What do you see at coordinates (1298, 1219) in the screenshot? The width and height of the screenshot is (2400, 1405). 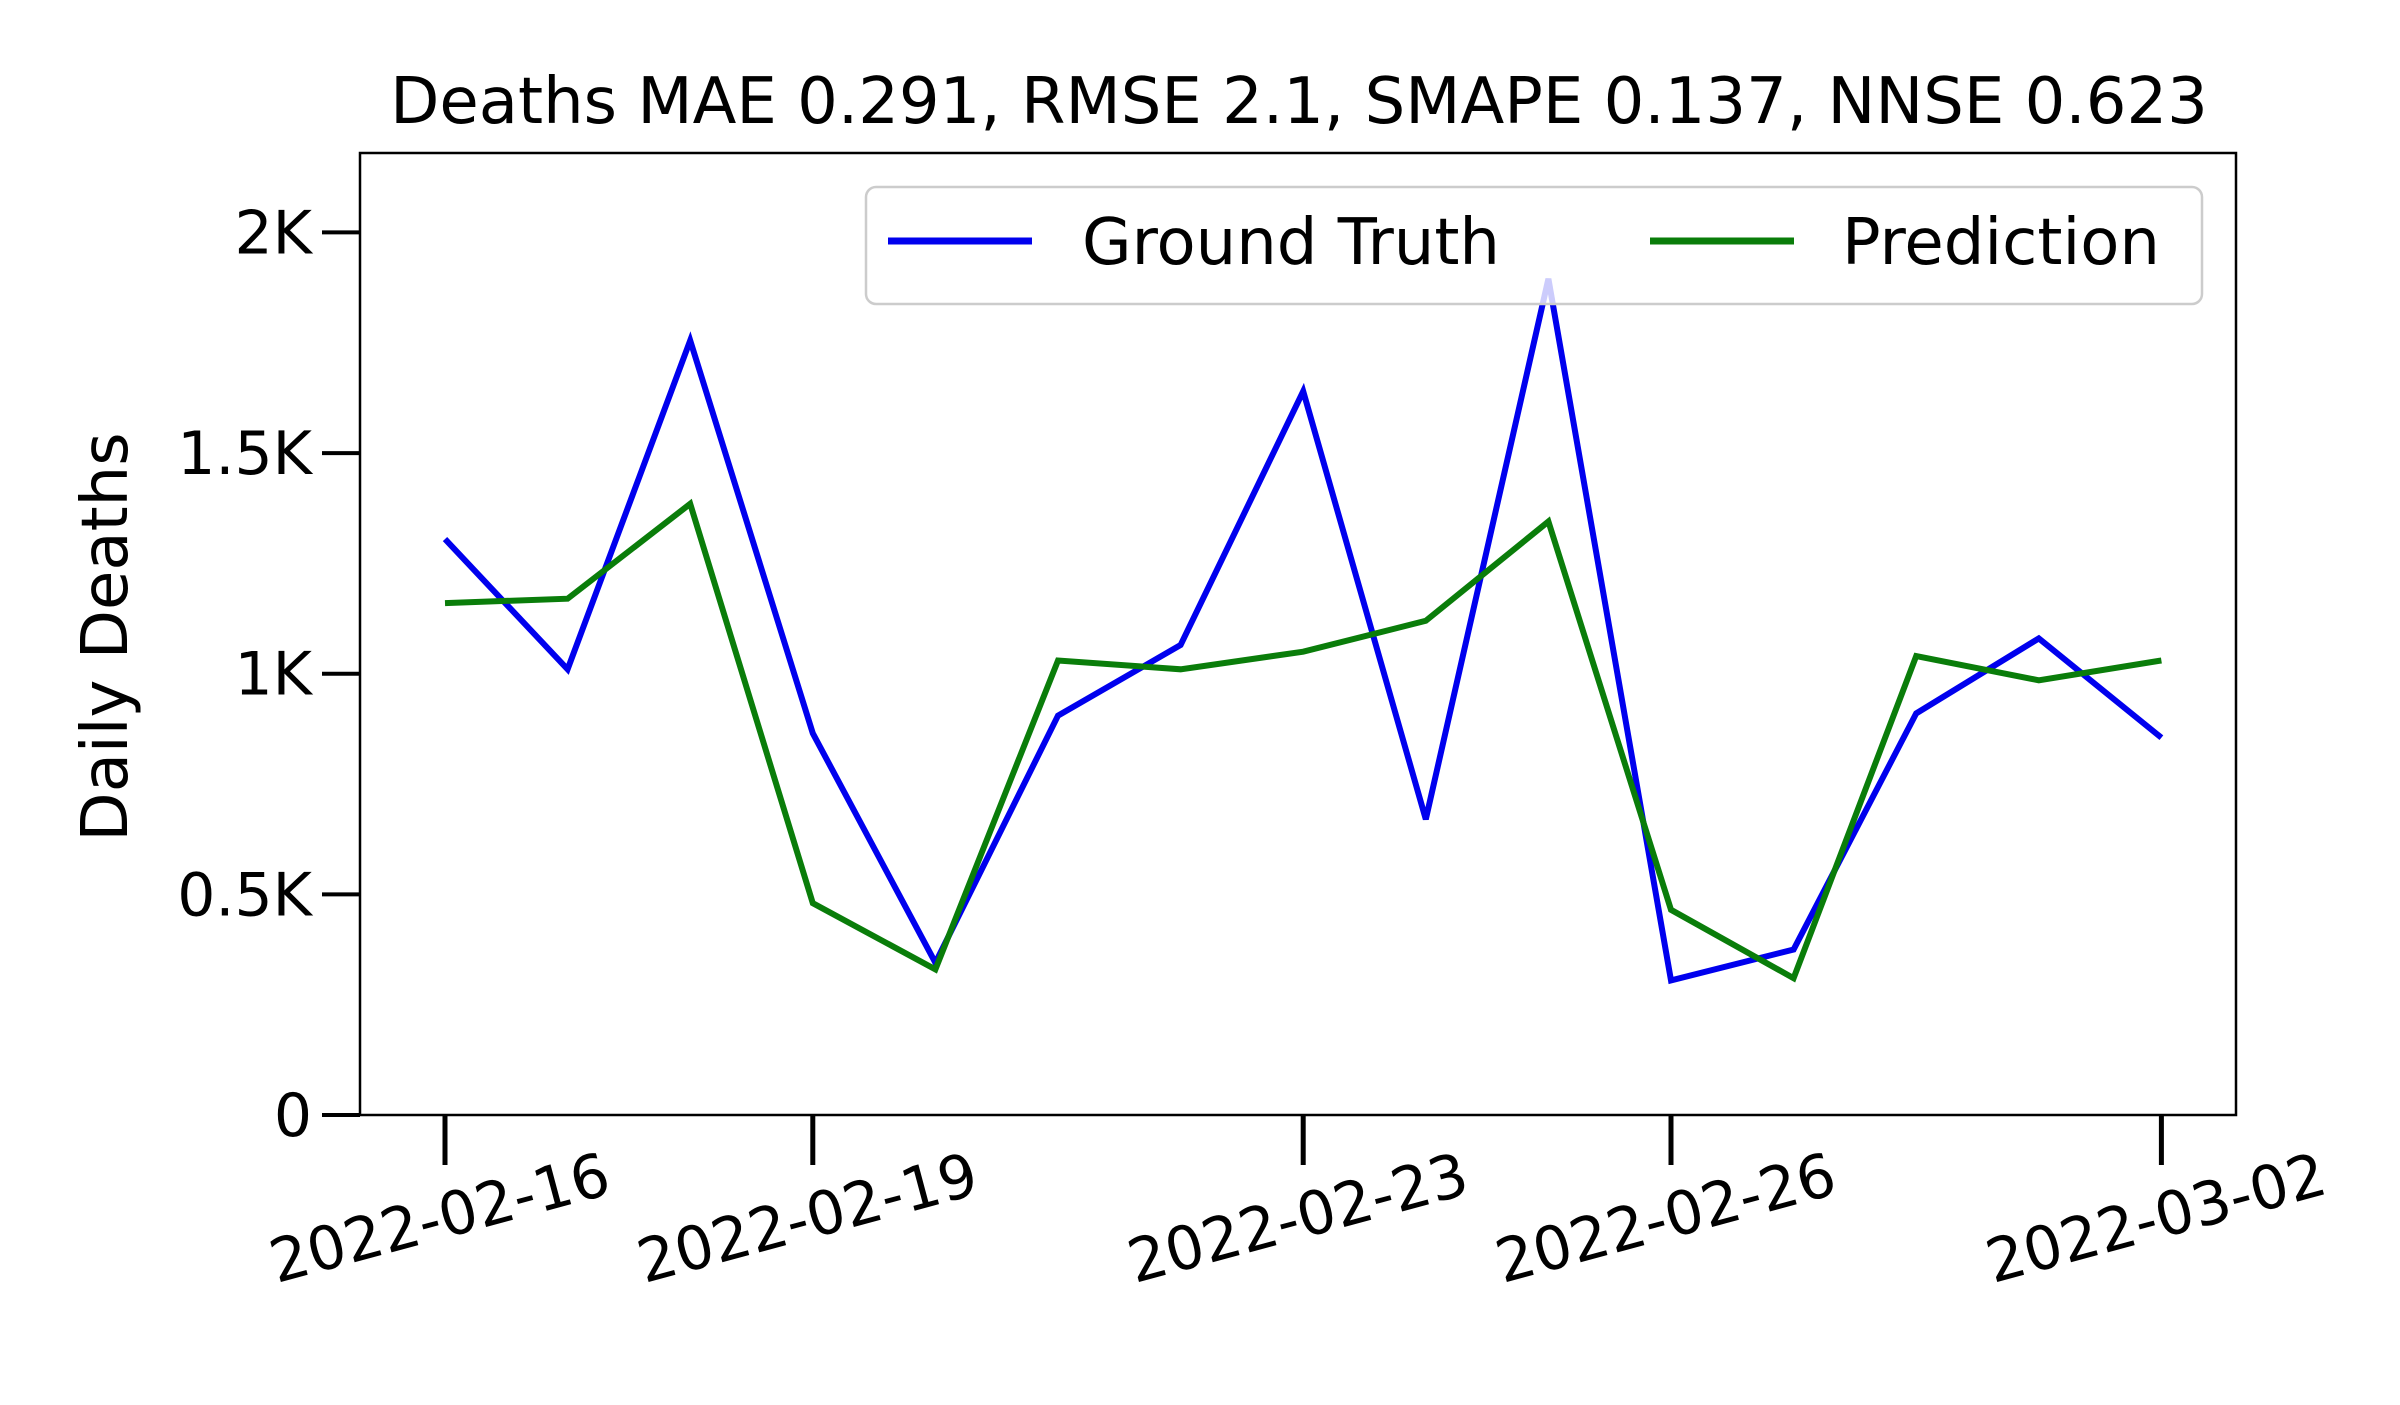 I see `x-tick-label: 2022-02-23` at bounding box center [1298, 1219].